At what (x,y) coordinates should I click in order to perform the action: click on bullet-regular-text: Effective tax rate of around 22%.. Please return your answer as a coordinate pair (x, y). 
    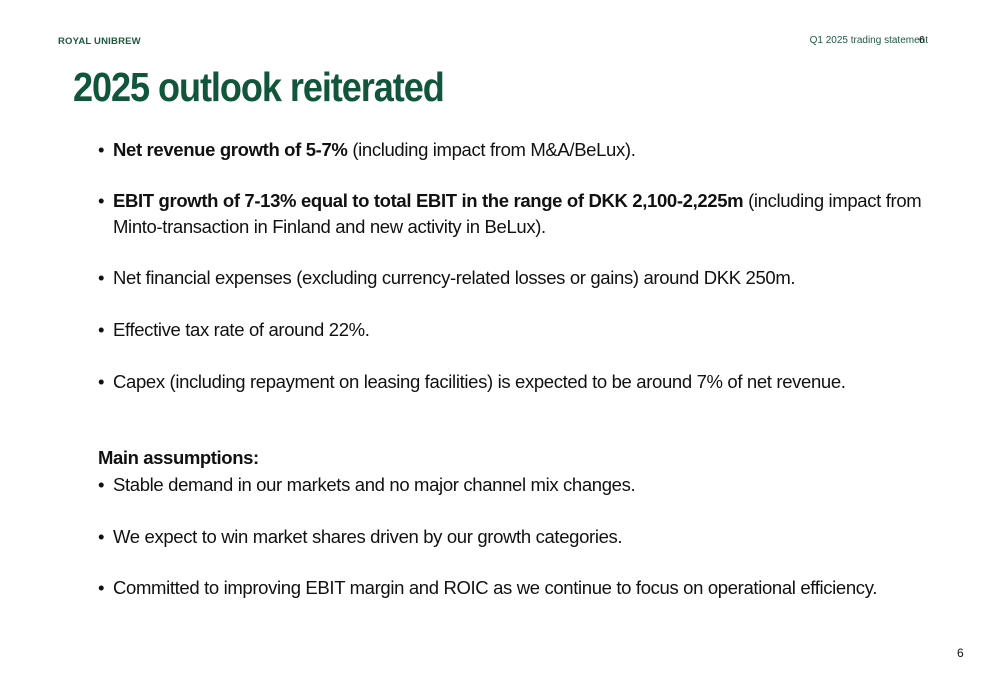
    Looking at the image, I should click on (241, 329).